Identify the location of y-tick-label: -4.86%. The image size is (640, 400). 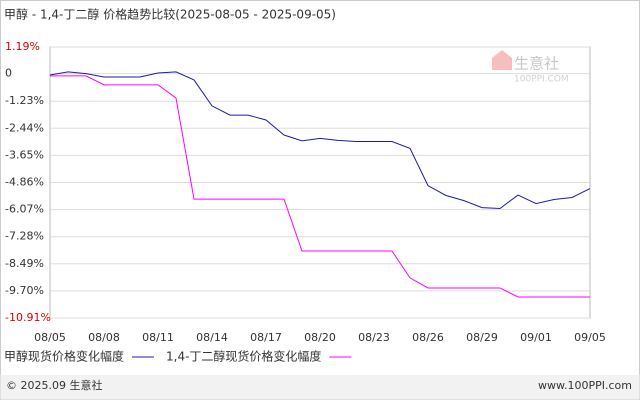
(24, 182).